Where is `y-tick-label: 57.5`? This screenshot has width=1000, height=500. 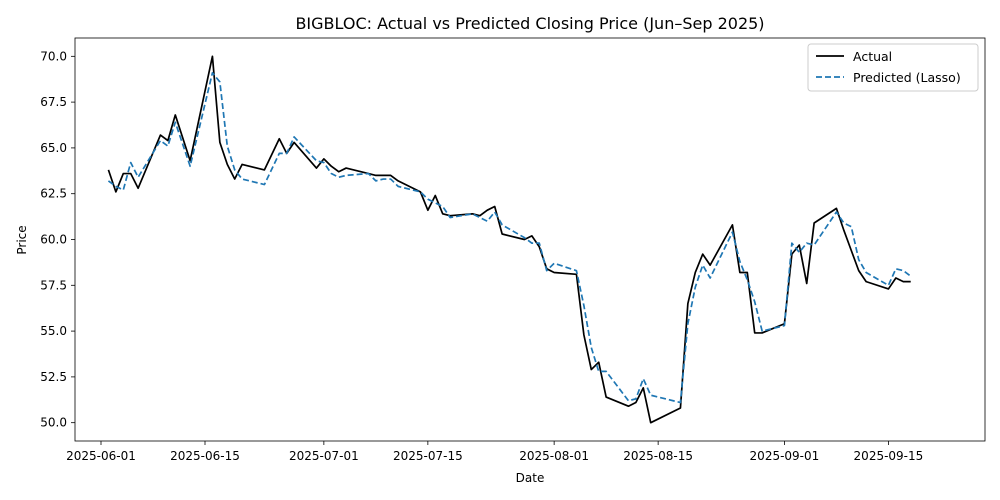
y-tick-label: 57.5 is located at coordinates (53, 285).